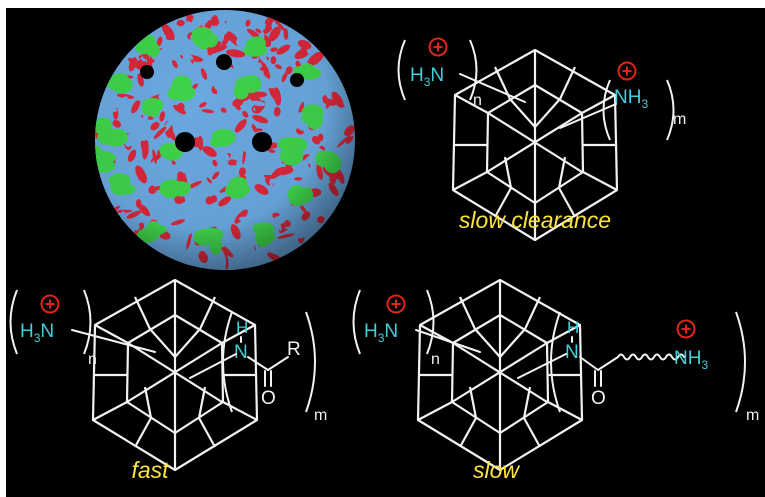 Image resolution: width=765 pixels, height=497 pixels. Describe the element at coordinates (691, 360) in the screenshot. I see `terminal-nh3-label: NH3` at that location.